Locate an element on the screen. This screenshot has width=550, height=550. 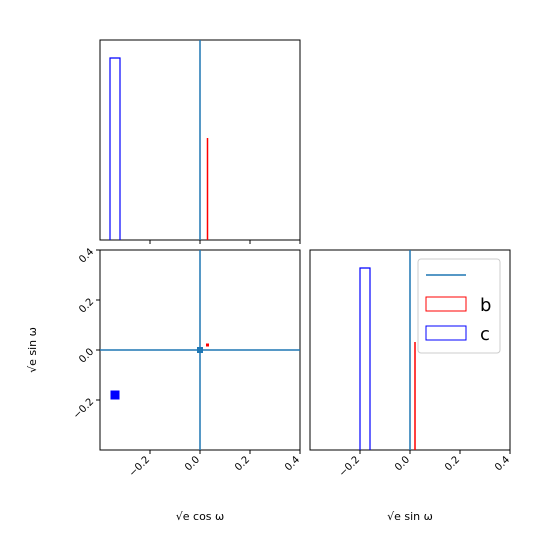
hist-cos-marks is located at coordinates (159, 140).